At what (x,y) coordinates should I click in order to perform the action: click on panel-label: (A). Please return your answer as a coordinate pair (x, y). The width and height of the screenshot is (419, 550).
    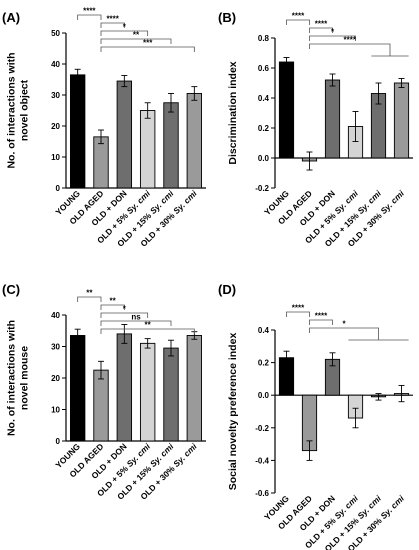
    Looking at the image, I should click on (11, 17).